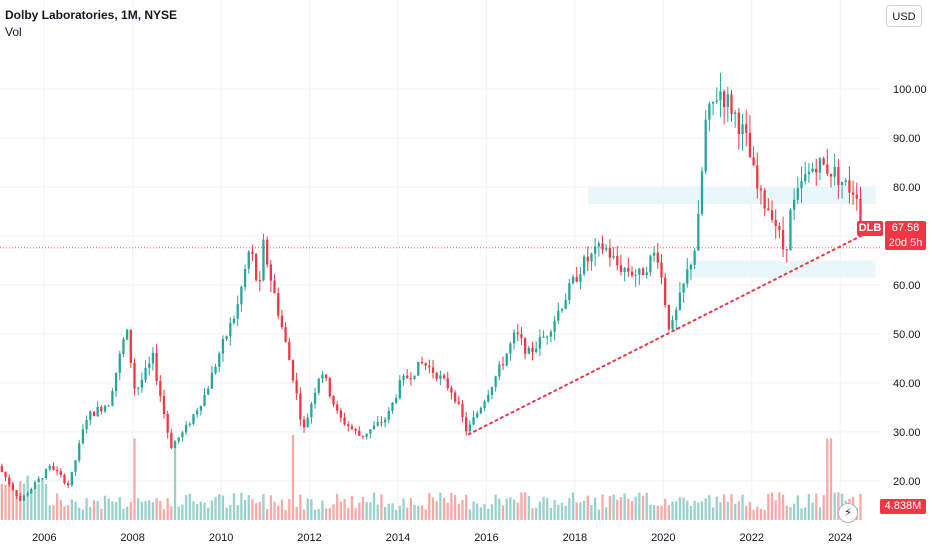 Image resolution: width=932 pixels, height=550 pixels. What do you see at coordinates (732, 232) in the screenshot?
I see `support-resistance-zones` at bounding box center [732, 232].